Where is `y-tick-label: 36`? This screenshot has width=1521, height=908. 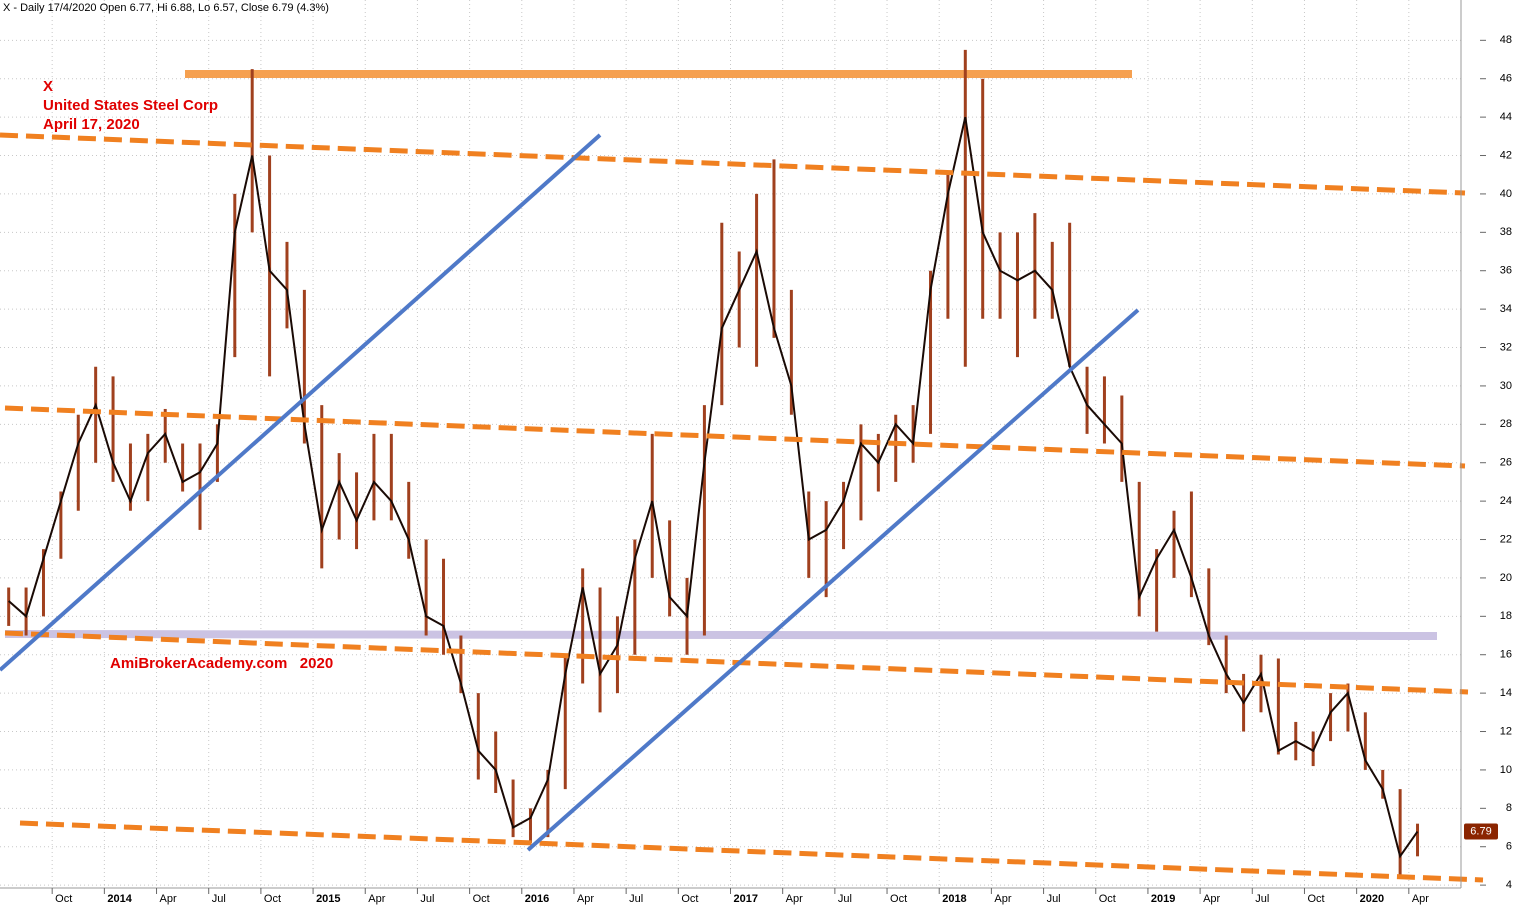
y-tick-label: 36 is located at coordinates (1506, 271).